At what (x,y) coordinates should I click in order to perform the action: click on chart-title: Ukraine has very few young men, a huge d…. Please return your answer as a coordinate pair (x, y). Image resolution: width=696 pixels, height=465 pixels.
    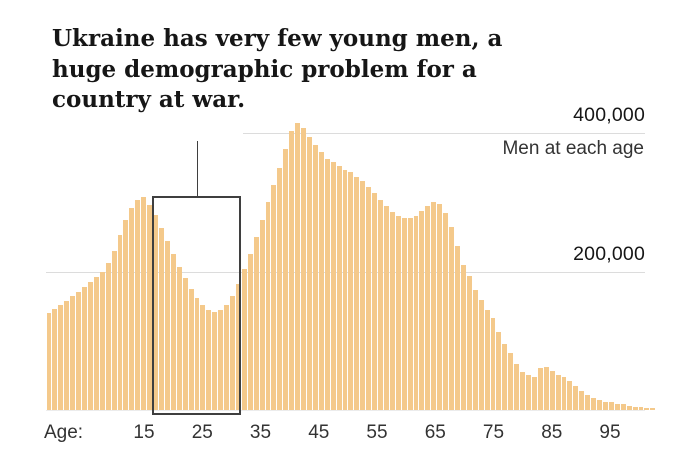
    Looking at the image, I should click on (277, 70).